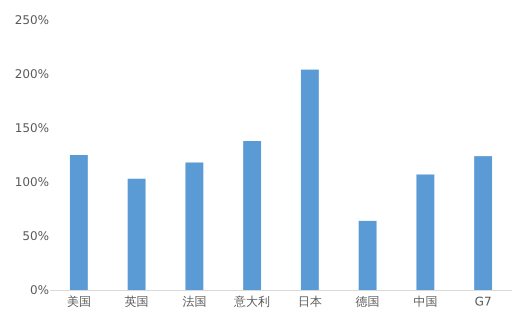 This screenshot has width=532, height=320. Describe the element at coordinates (31, 20) in the screenshot. I see `y-tick-label: 250%` at that location.